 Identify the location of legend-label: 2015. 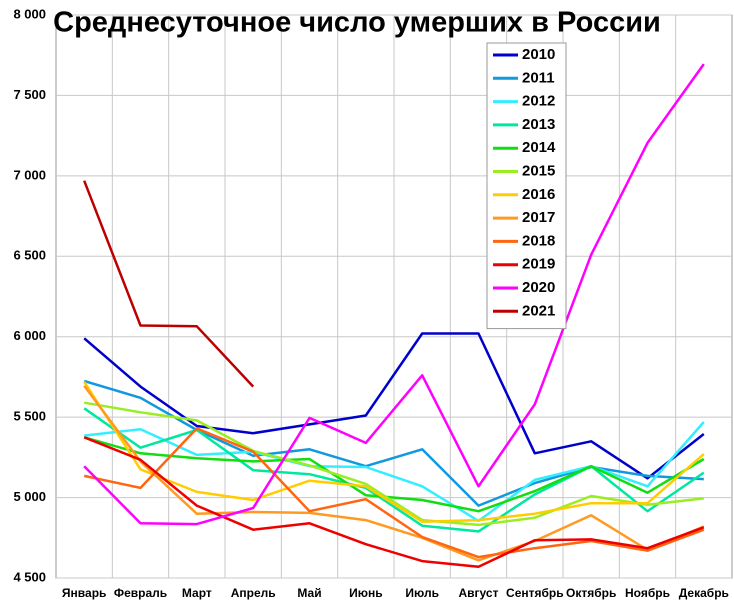
(538, 170).